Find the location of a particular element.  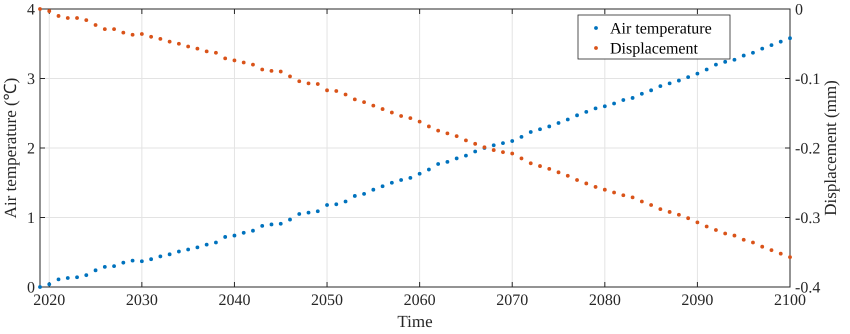

y-tick-label: 0 is located at coordinates (31, 288).